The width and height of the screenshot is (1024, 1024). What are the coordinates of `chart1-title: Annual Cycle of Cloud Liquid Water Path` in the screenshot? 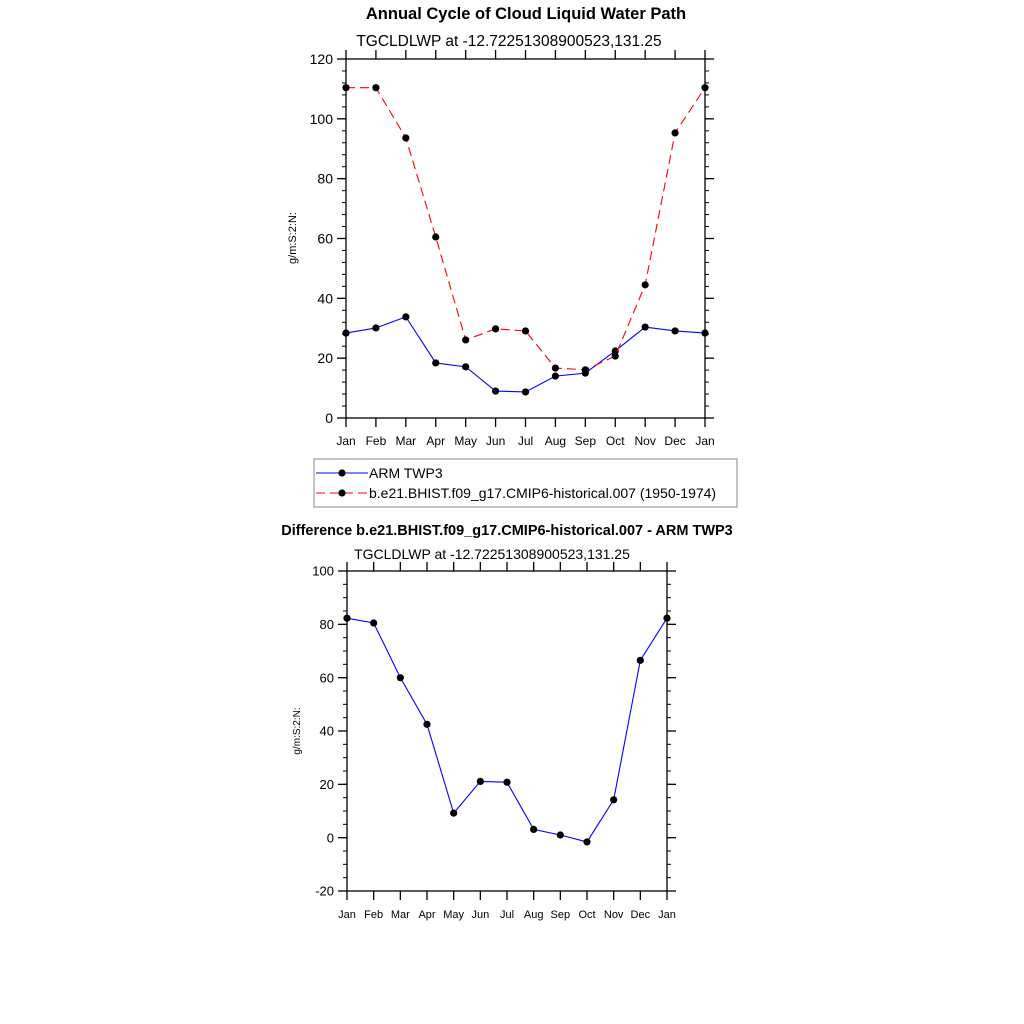 It's located at (526, 14).